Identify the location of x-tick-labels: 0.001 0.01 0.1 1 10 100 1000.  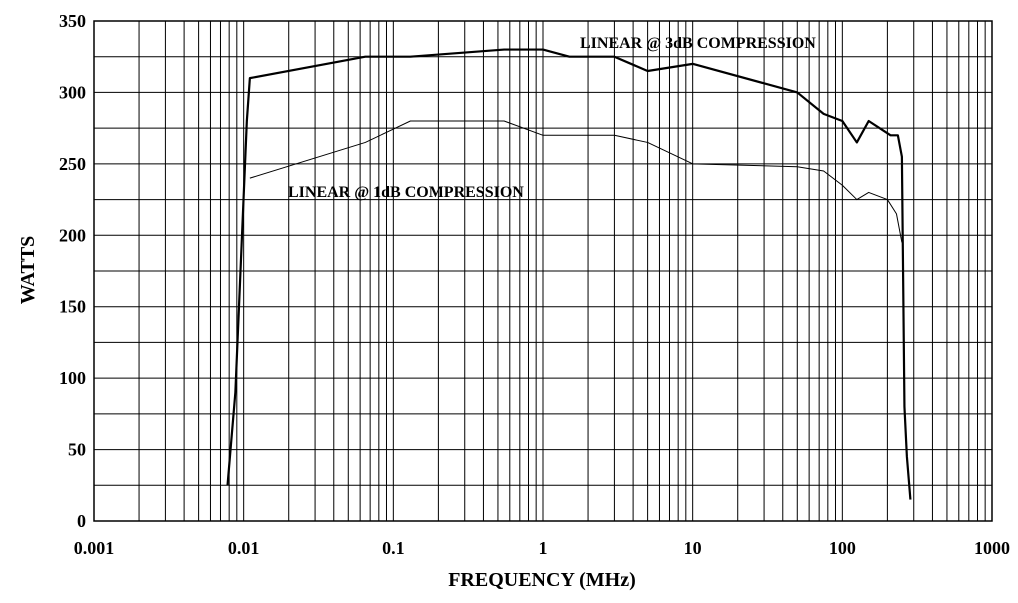
(542, 548).